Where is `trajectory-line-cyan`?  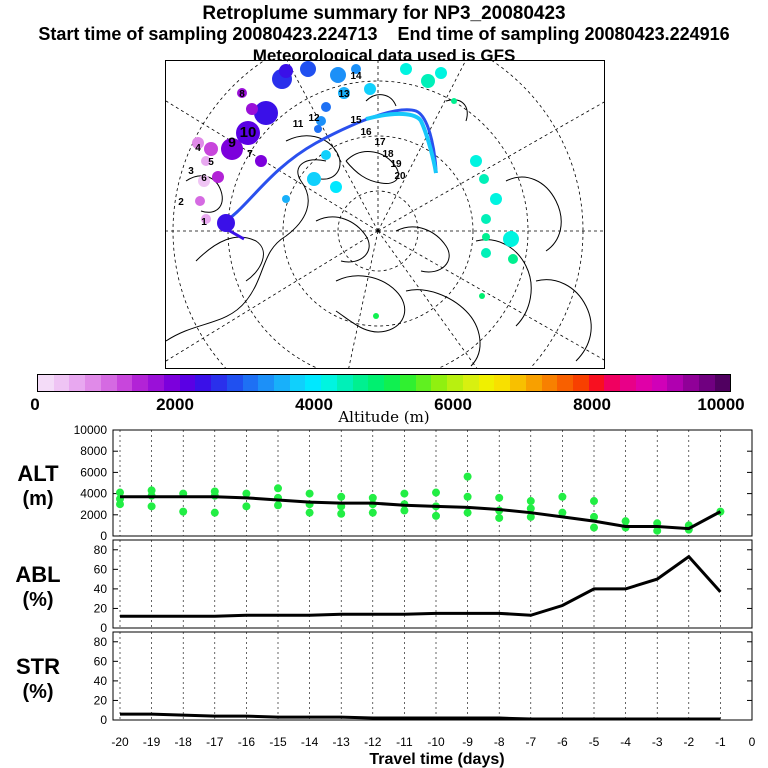
trajectory-line-cyan is located at coordinates (401, 143).